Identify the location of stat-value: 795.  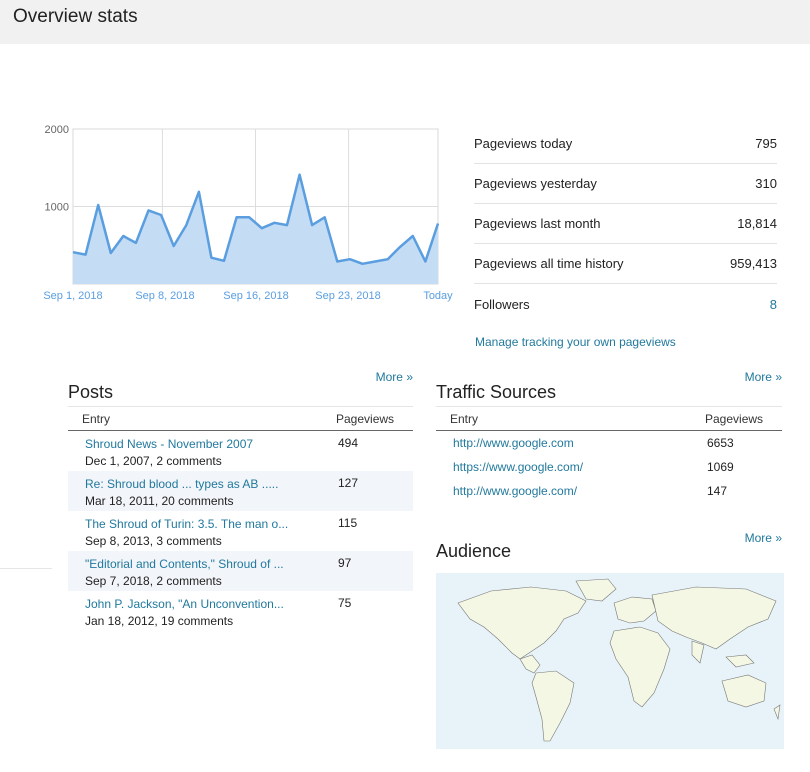
(766, 143).